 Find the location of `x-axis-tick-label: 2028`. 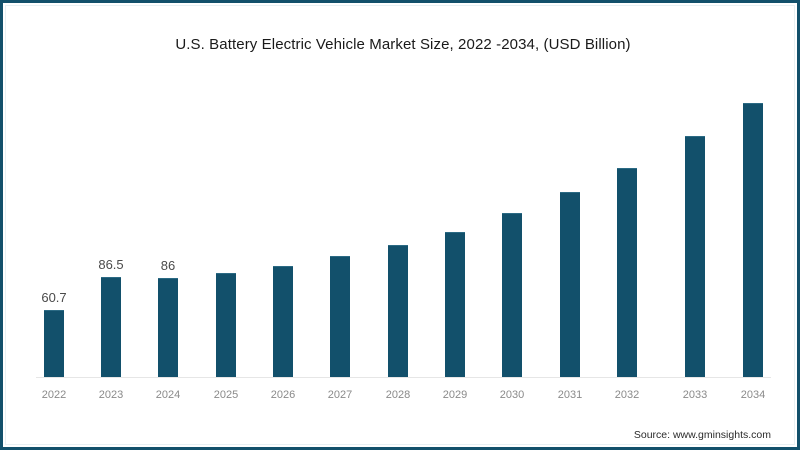

x-axis-tick-label: 2028 is located at coordinates (398, 395).